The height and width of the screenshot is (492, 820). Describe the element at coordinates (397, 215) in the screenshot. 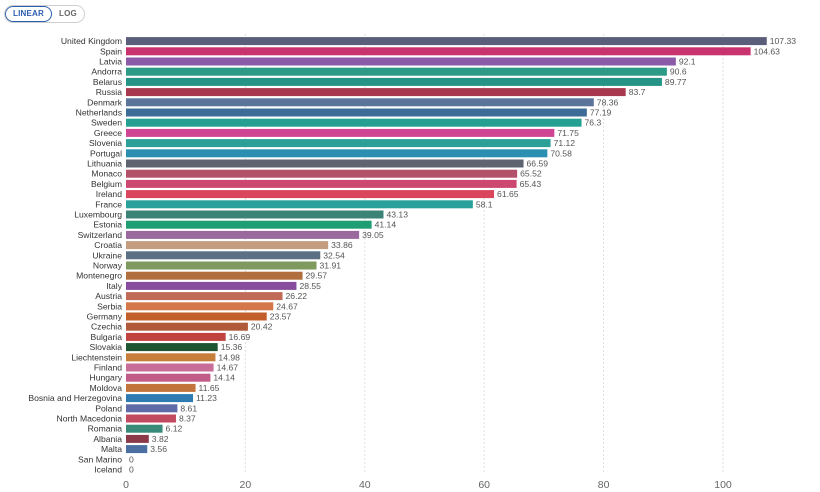

I see `value-label: 43.13` at that location.